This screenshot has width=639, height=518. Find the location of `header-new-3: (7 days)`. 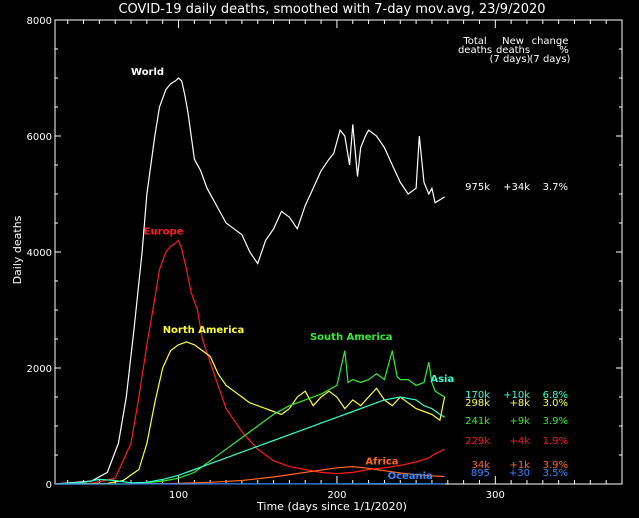

header-new-3: (7 days) is located at coordinates (510, 59).